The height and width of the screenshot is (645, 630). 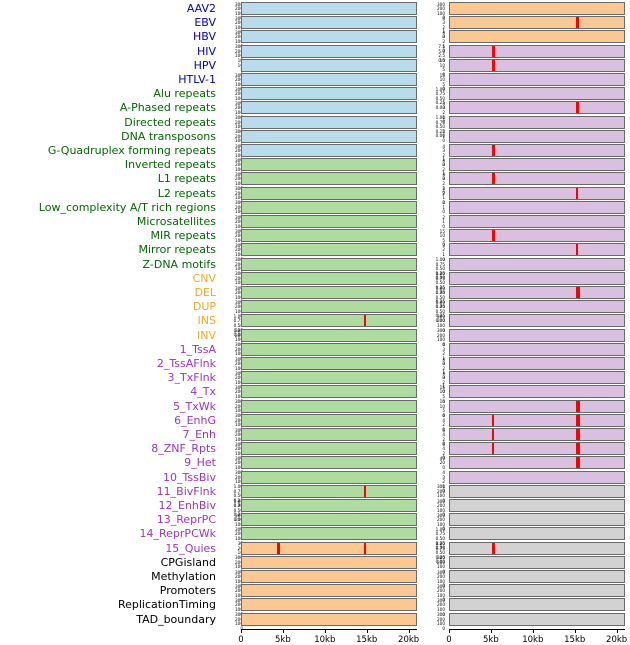 I want to click on row-label: 11_BivFlnk, so click(x=186, y=491).